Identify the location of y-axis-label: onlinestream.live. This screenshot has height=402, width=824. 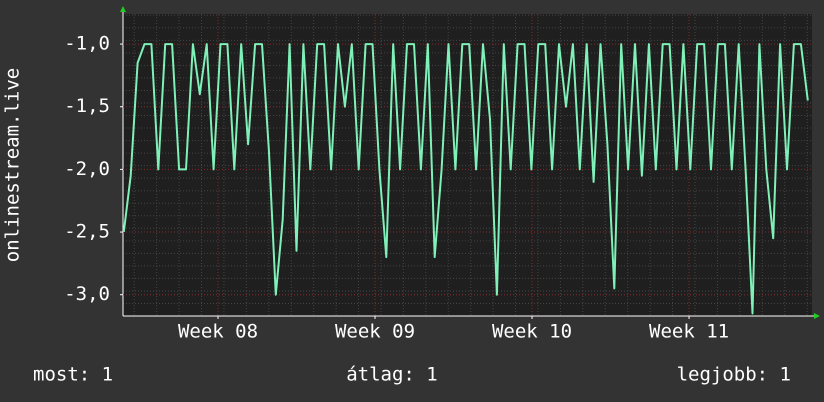
(13, 165).